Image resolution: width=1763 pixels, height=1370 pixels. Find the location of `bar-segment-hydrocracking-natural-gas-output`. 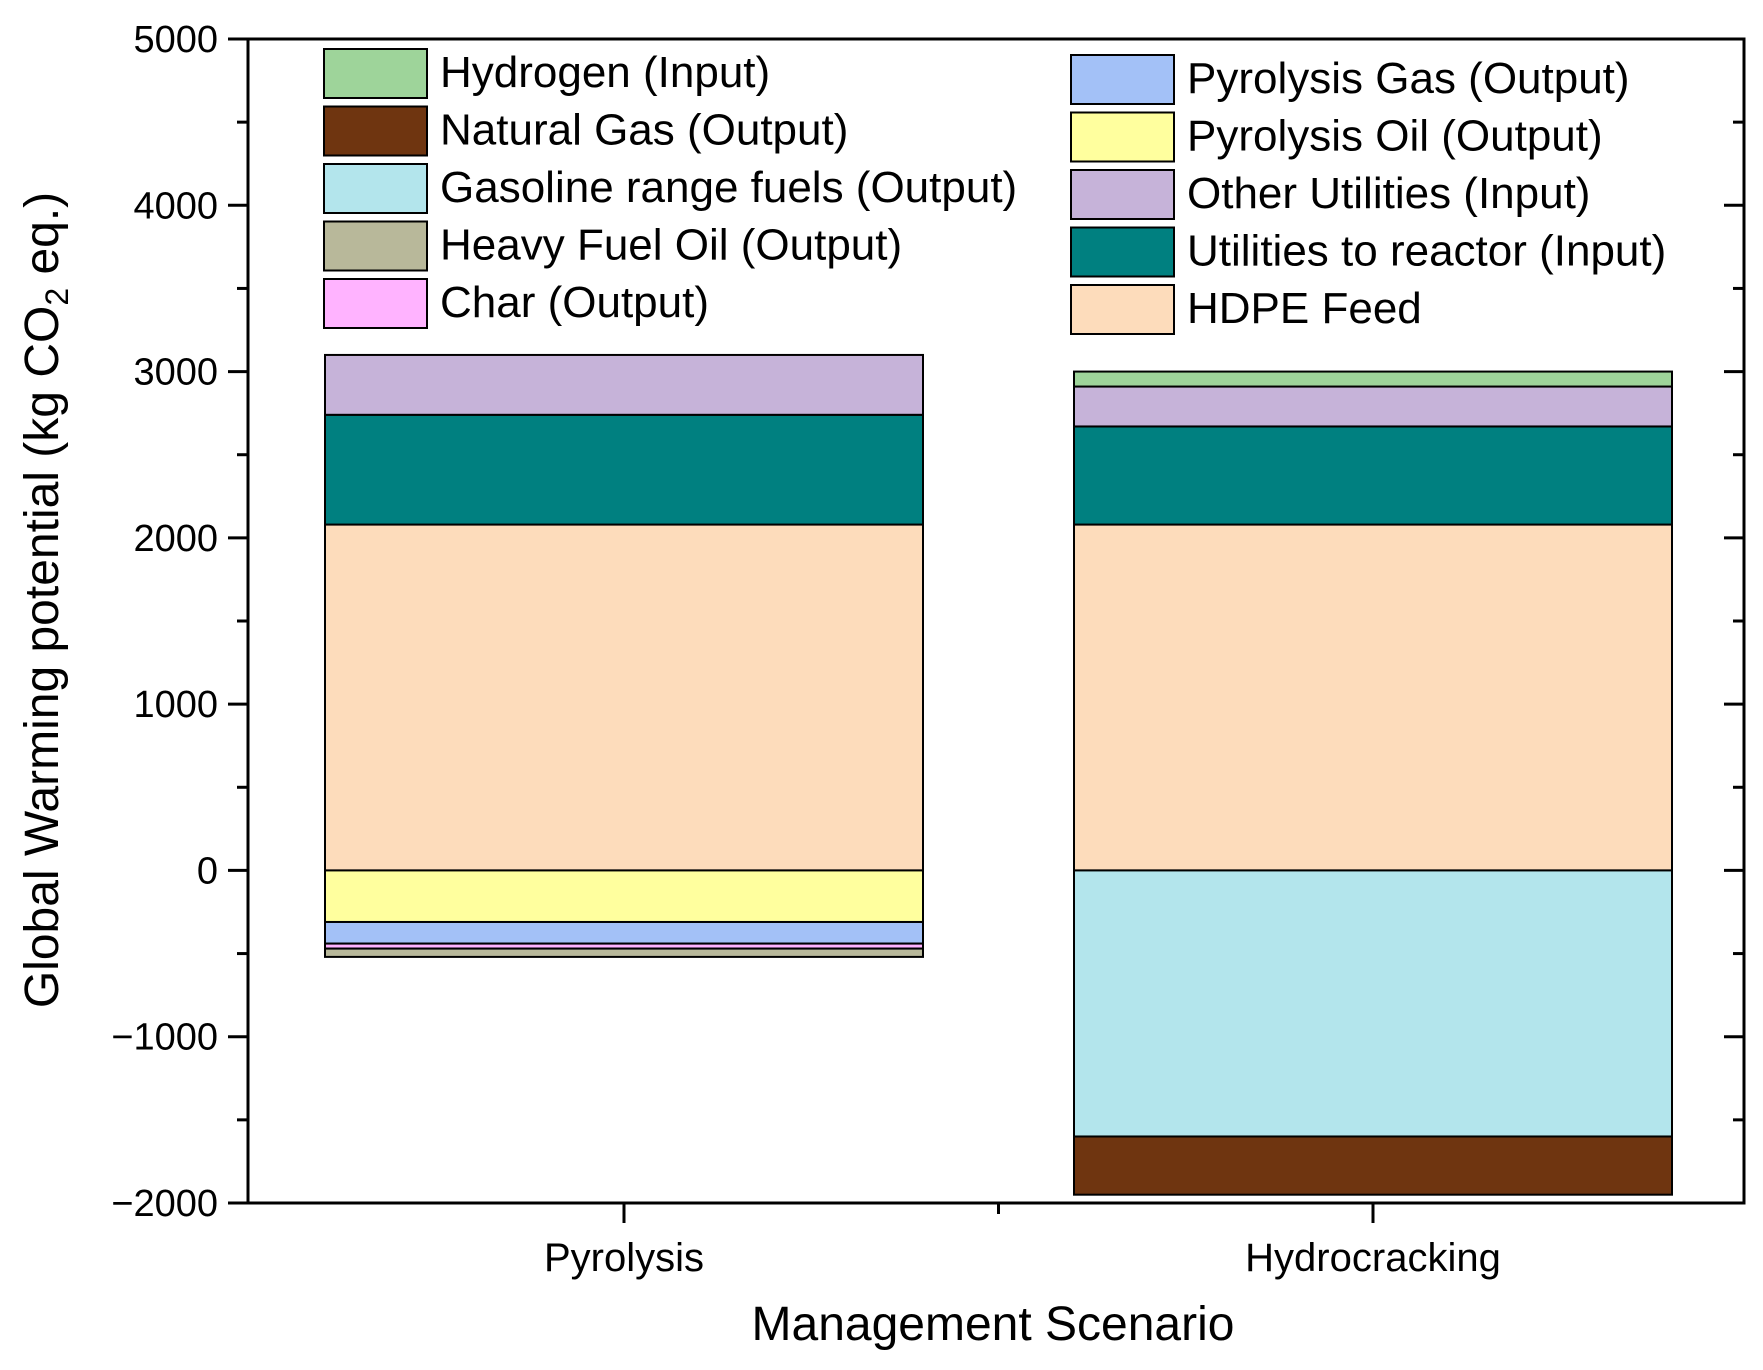

bar-segment-hydrocracking-natural-gas-output is located at coordinates (1373, 1165).